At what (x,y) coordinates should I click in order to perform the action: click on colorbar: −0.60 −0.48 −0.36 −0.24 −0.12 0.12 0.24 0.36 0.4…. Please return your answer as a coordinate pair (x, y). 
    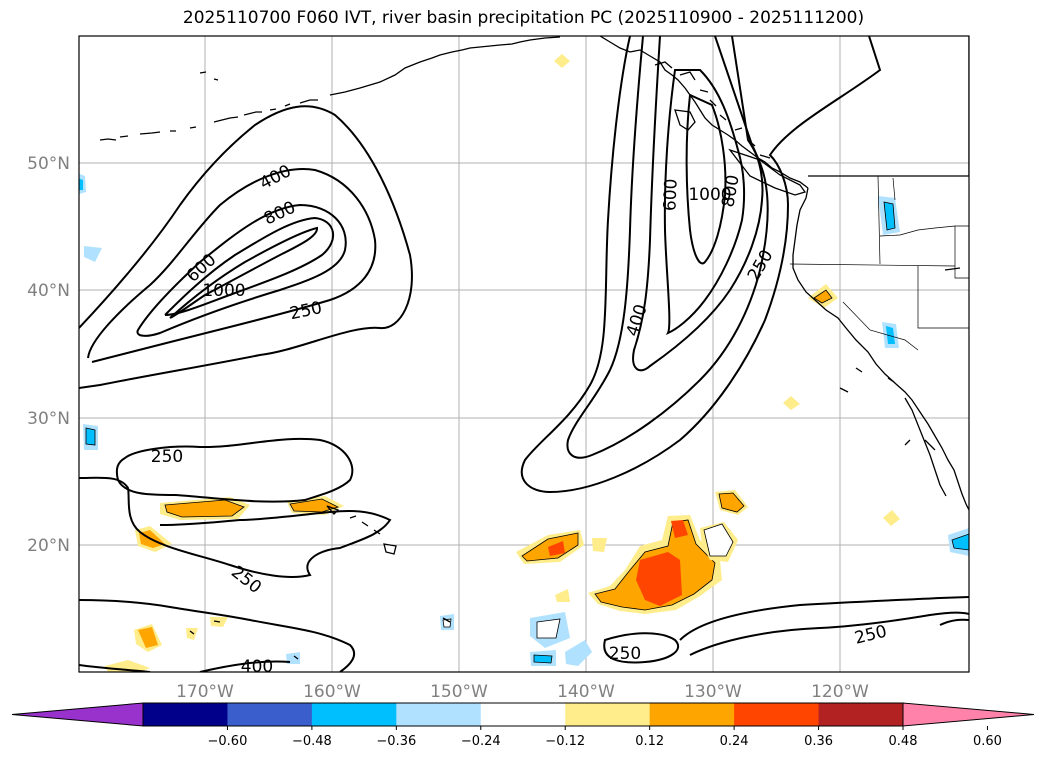
    Looking at the image, I should click on (523, 725).